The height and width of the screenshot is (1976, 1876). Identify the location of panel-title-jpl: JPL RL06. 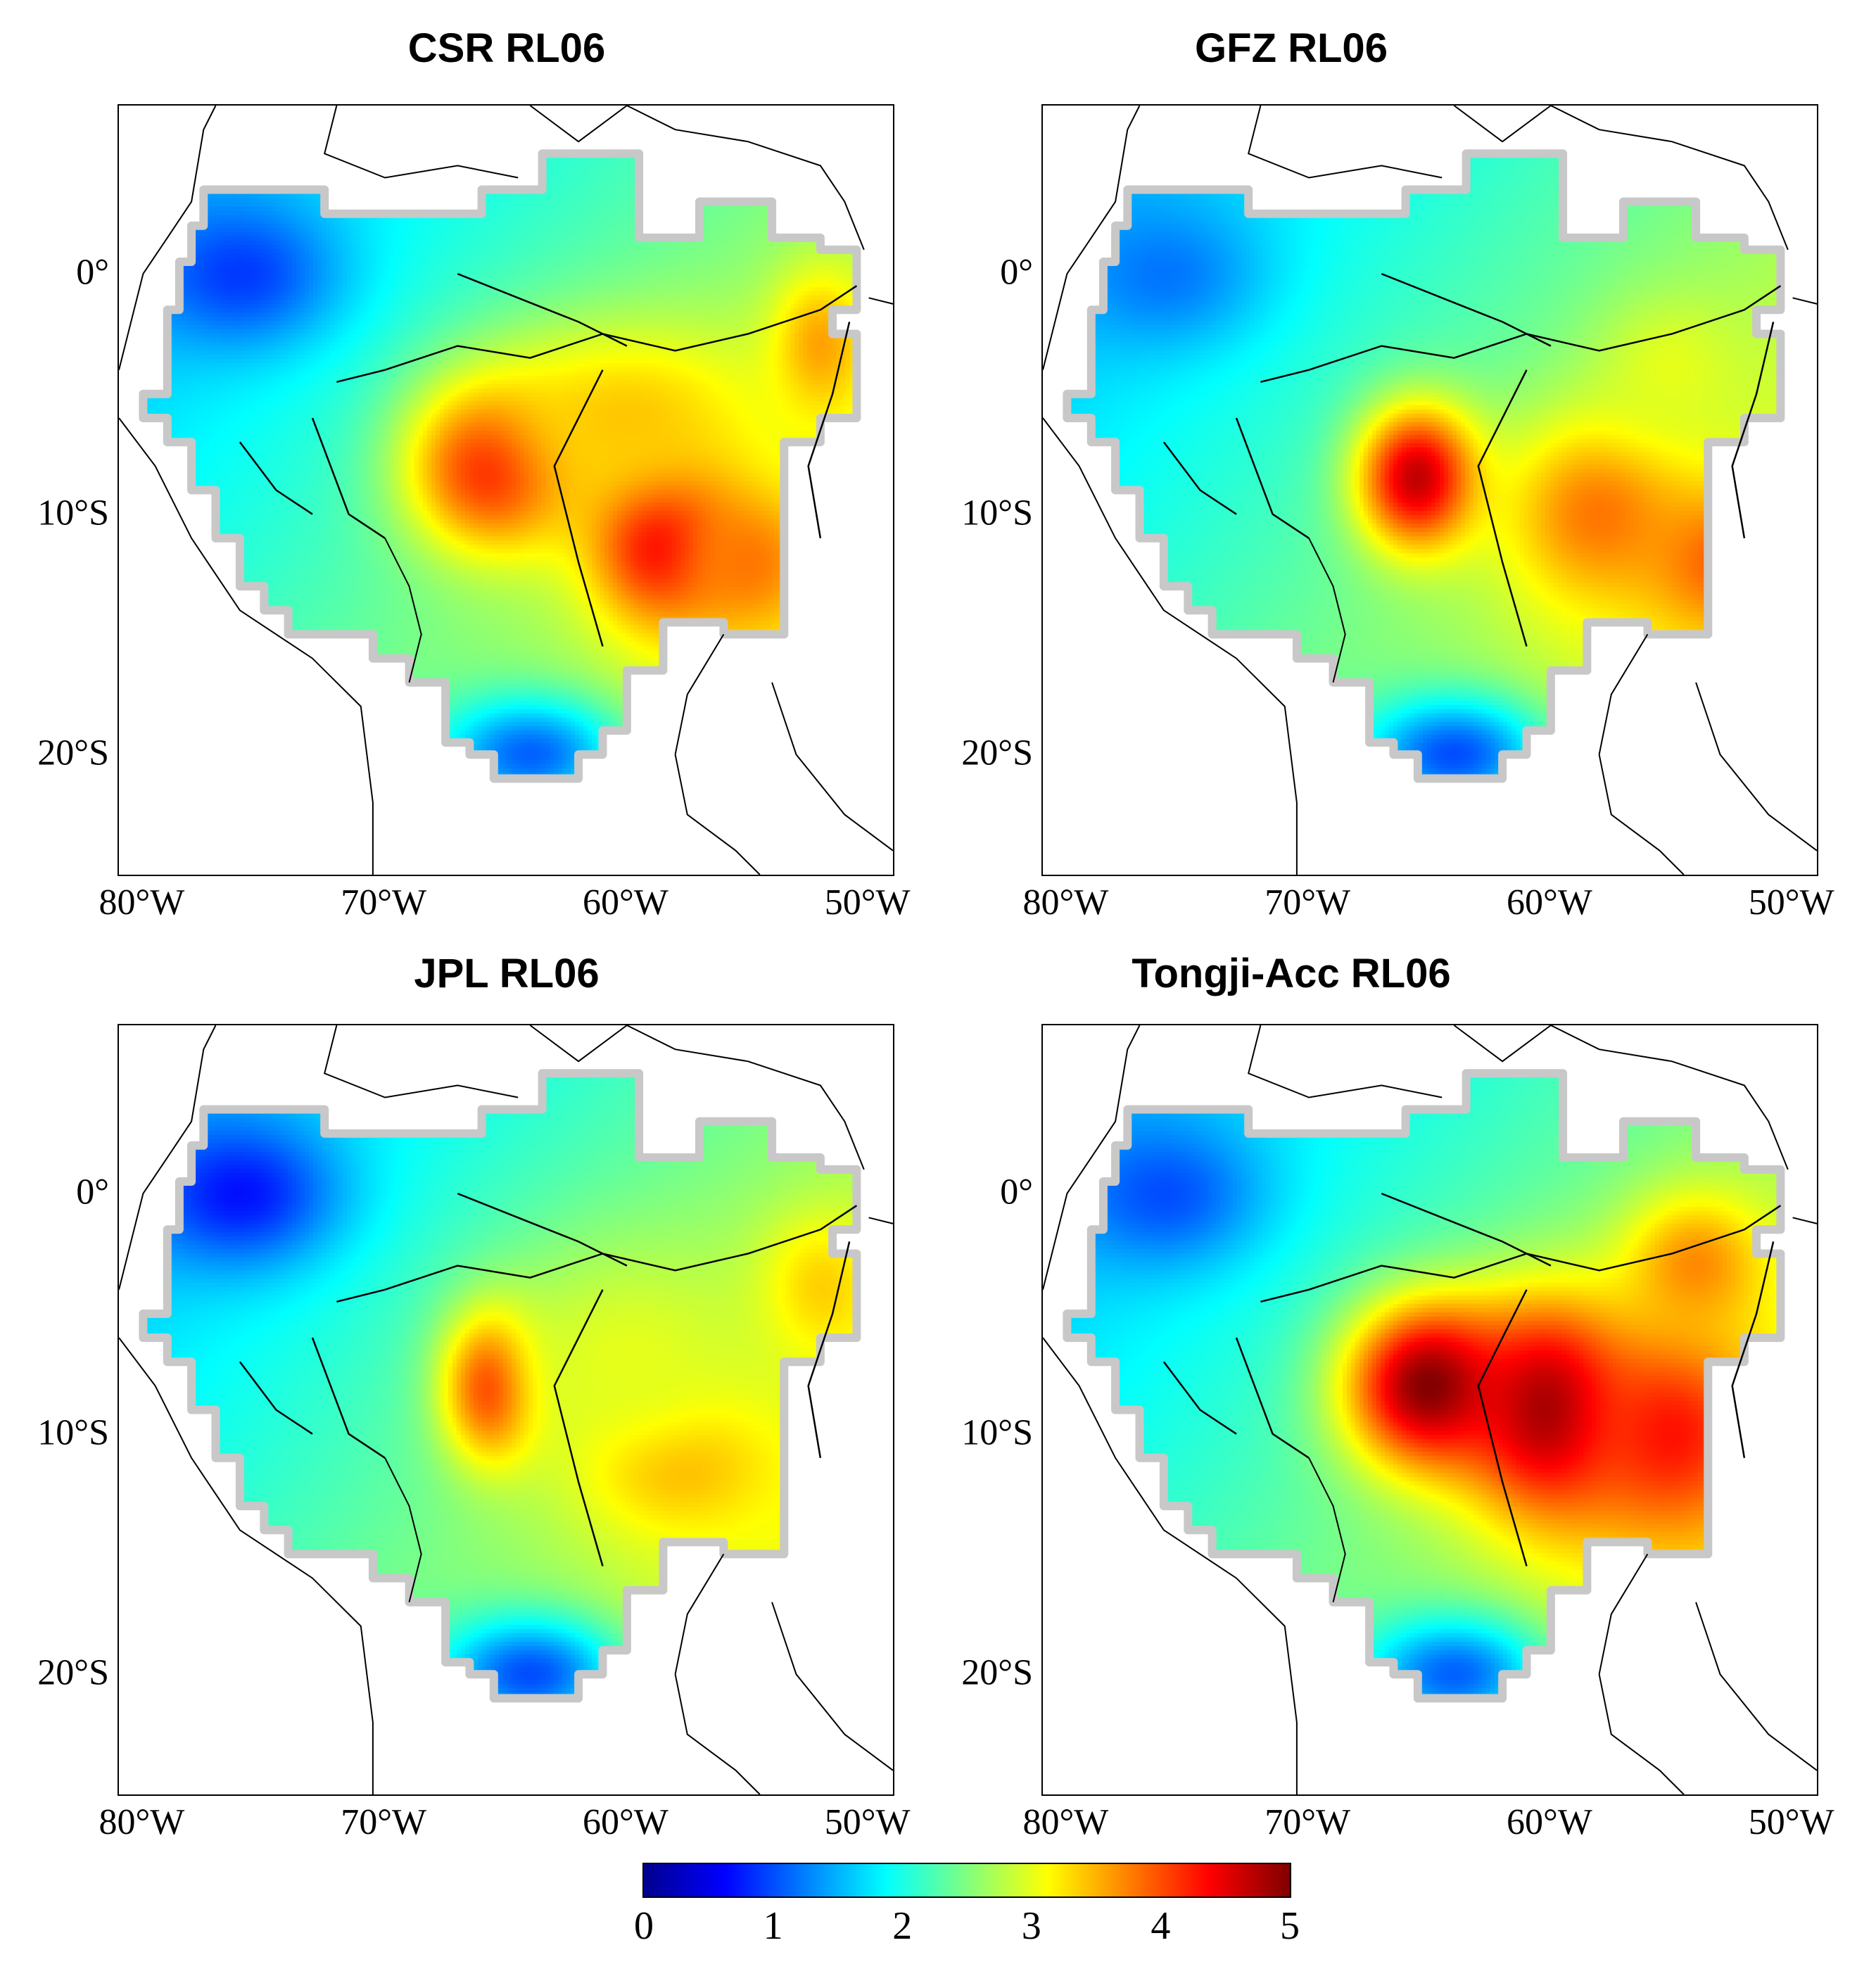
(507, 973).